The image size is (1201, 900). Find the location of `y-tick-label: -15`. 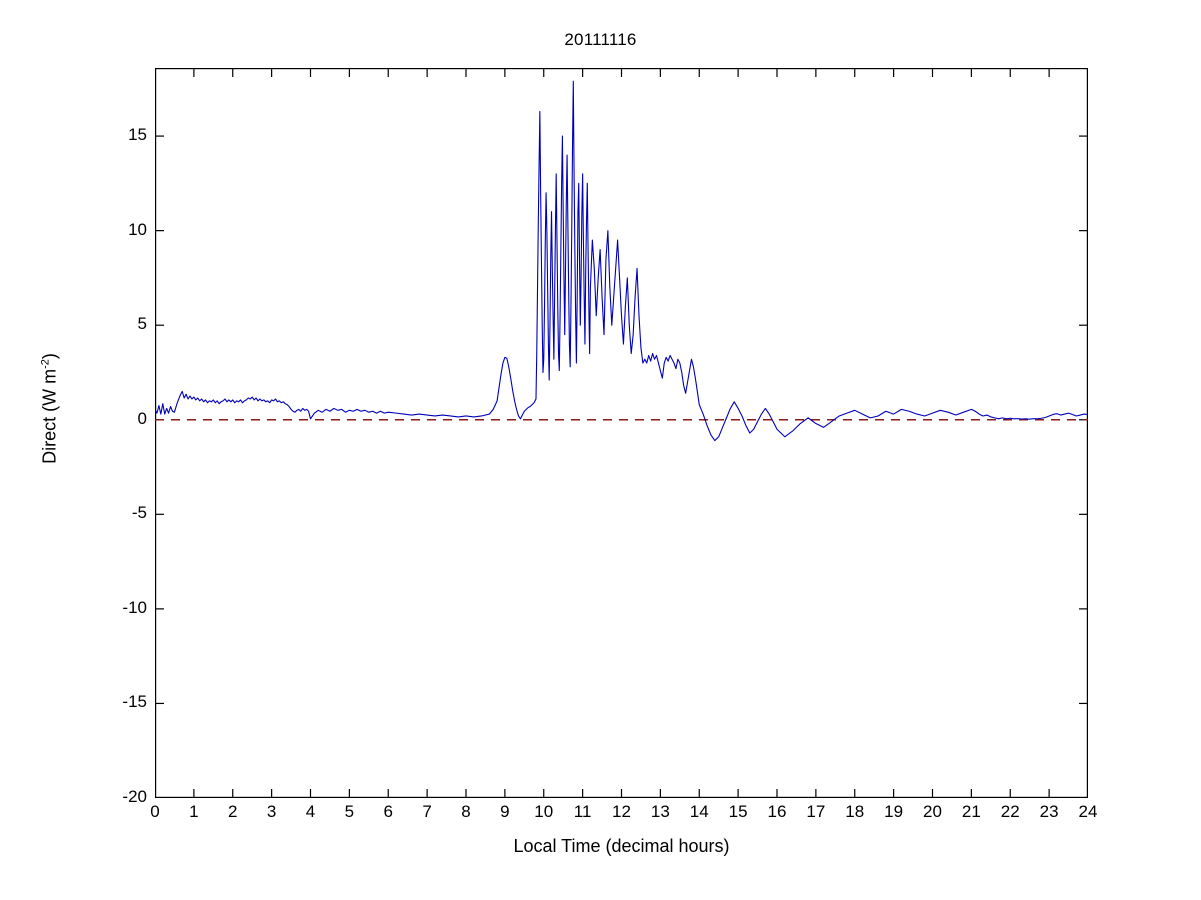

y-tick-label: -15 is located at coordinates (134, 702).